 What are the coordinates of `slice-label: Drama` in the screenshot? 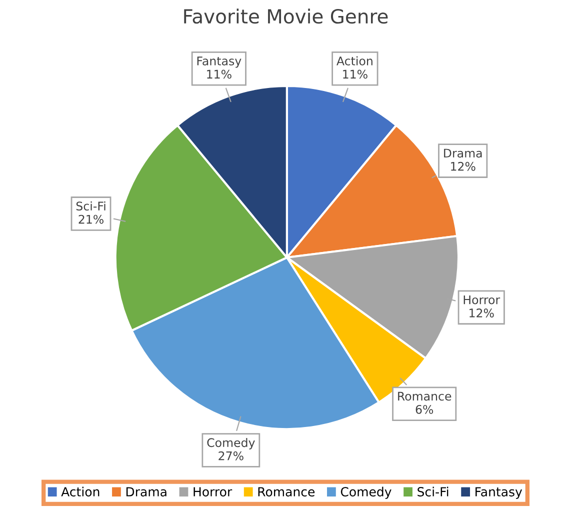 It's located at (463, 153).